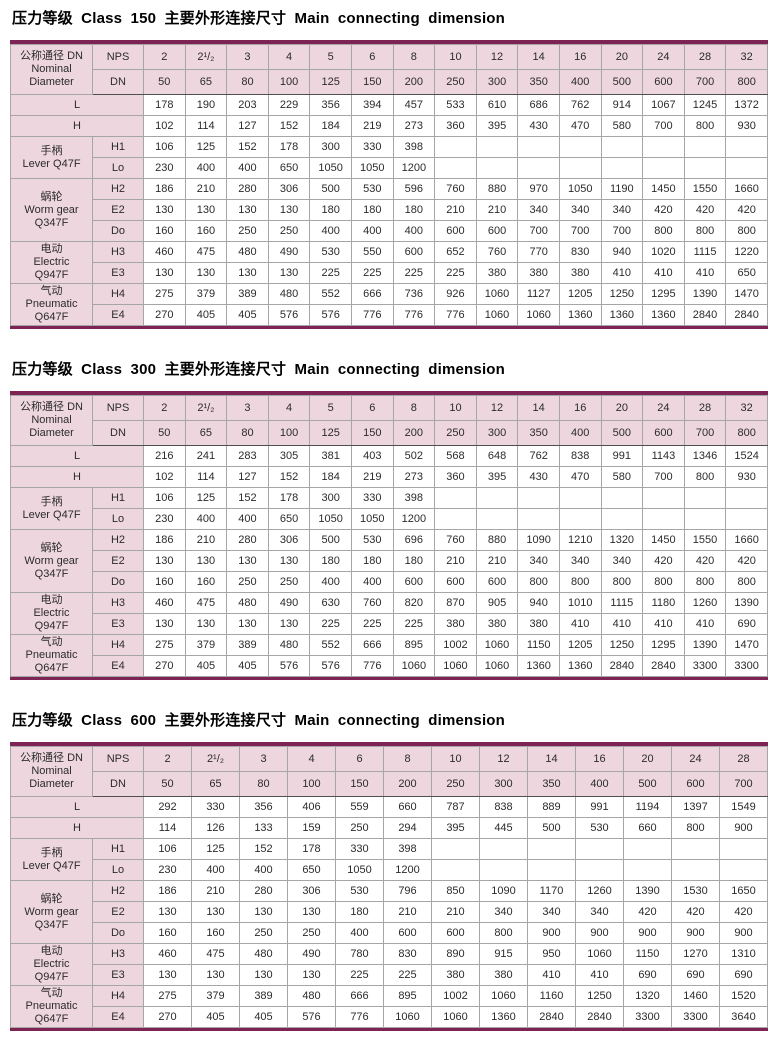  I want to click on dim-value: 1320, so click(647, 996).